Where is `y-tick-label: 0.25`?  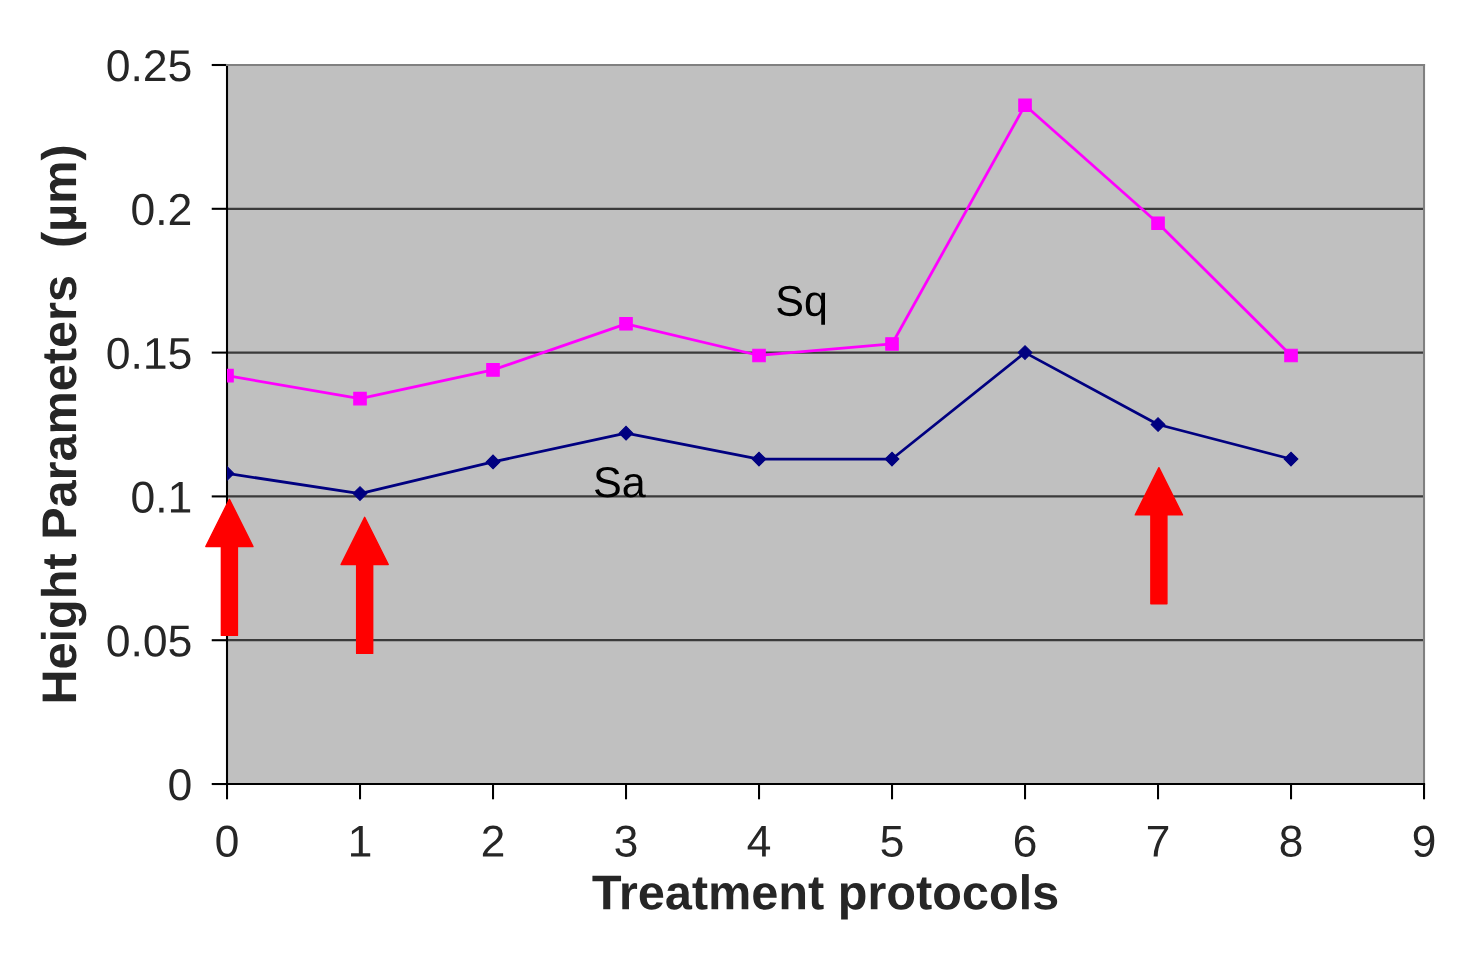
y-tick-label: 0.25 is located at coordinates (149, 66).